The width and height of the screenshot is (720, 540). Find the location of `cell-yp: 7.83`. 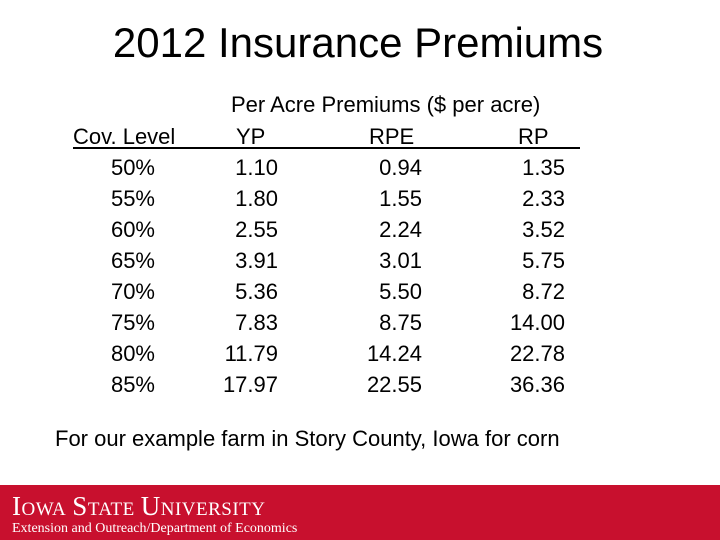

cell-yp: 7.83 is located at coordinates (256, 322).